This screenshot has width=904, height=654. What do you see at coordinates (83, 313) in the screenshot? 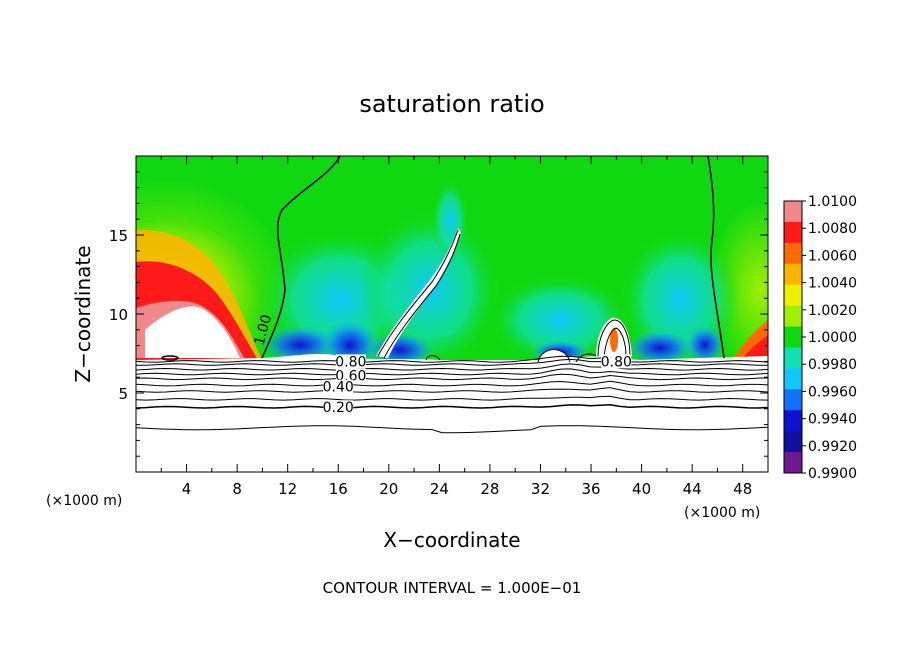
I see `y-axis-label: Z−coordinate` at bounding box center [83, 313].